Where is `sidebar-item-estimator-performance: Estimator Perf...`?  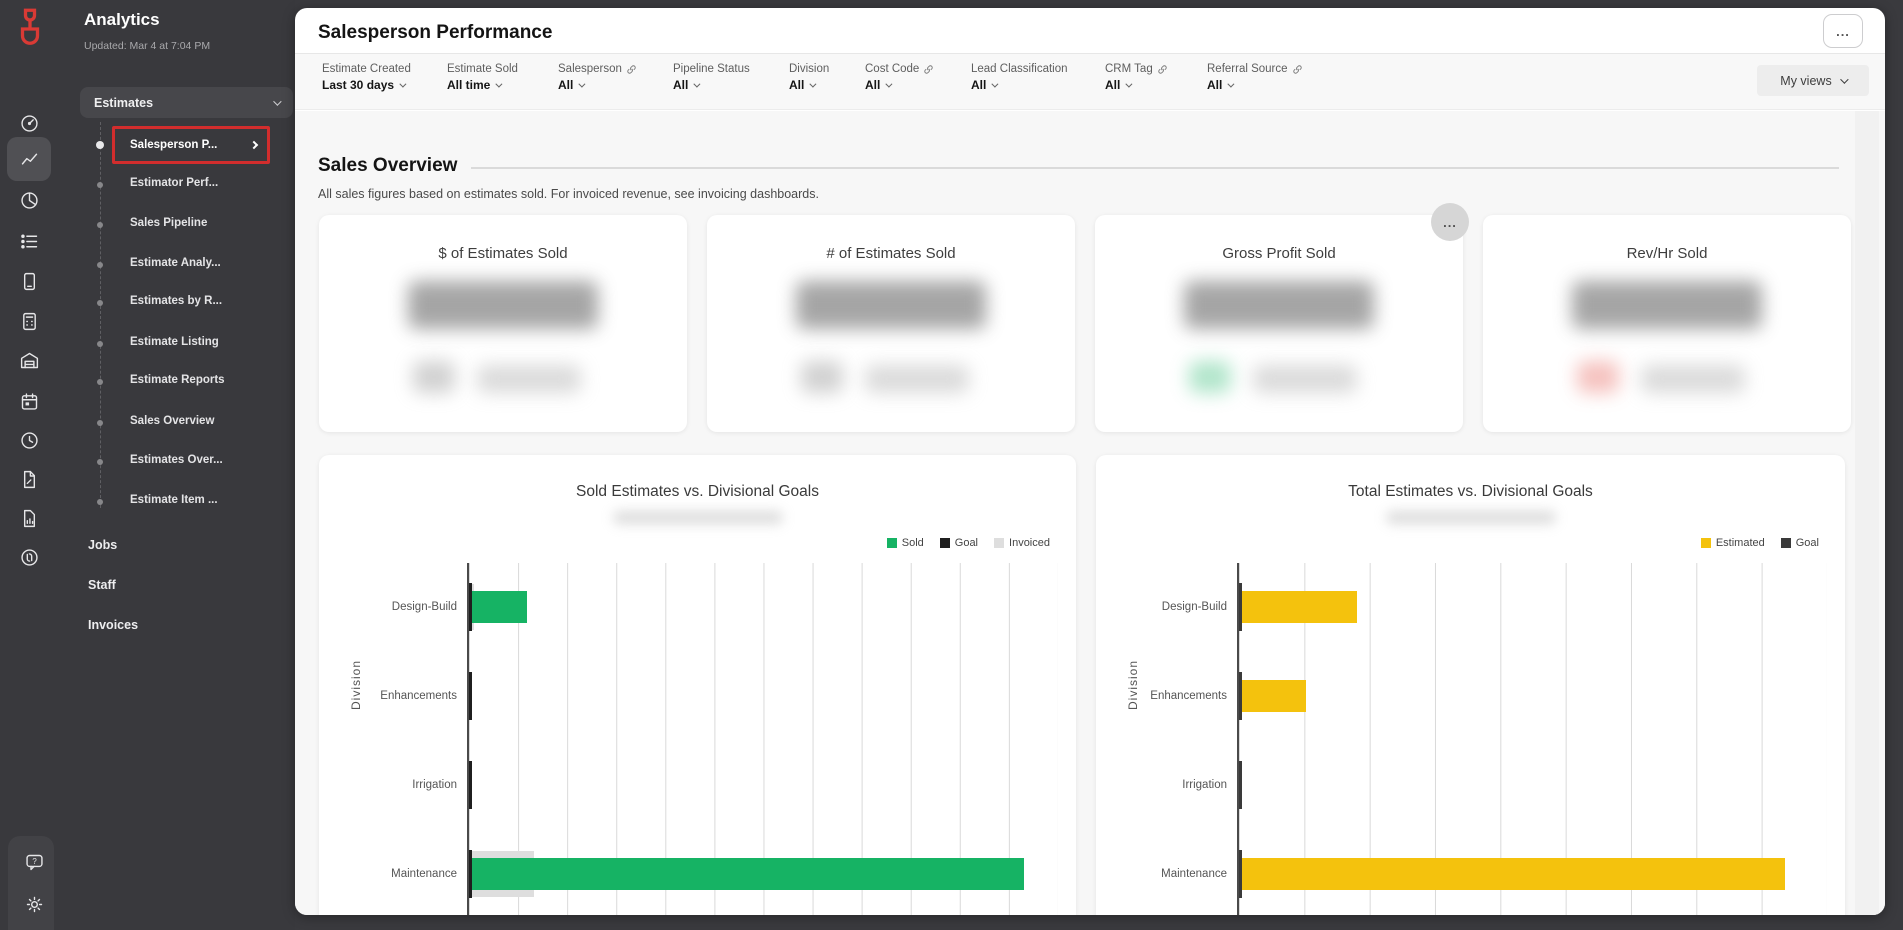 sidebar-item-estimator-performance: Estimator Perf... is located at coordinates (174, 183).